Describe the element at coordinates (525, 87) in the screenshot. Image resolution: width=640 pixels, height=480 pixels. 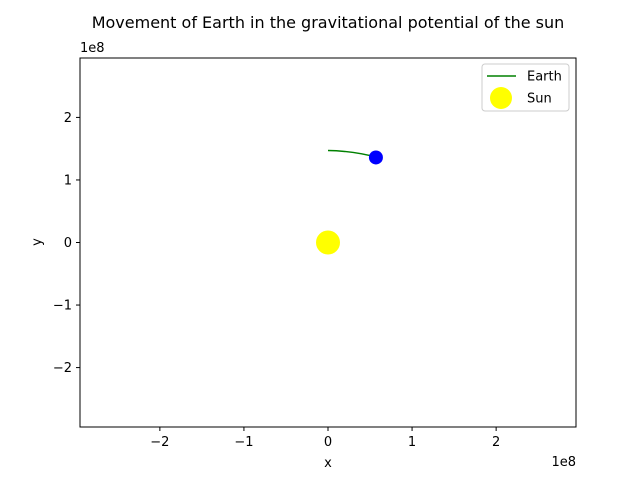
I see `legend: Earth Sun` at that location.